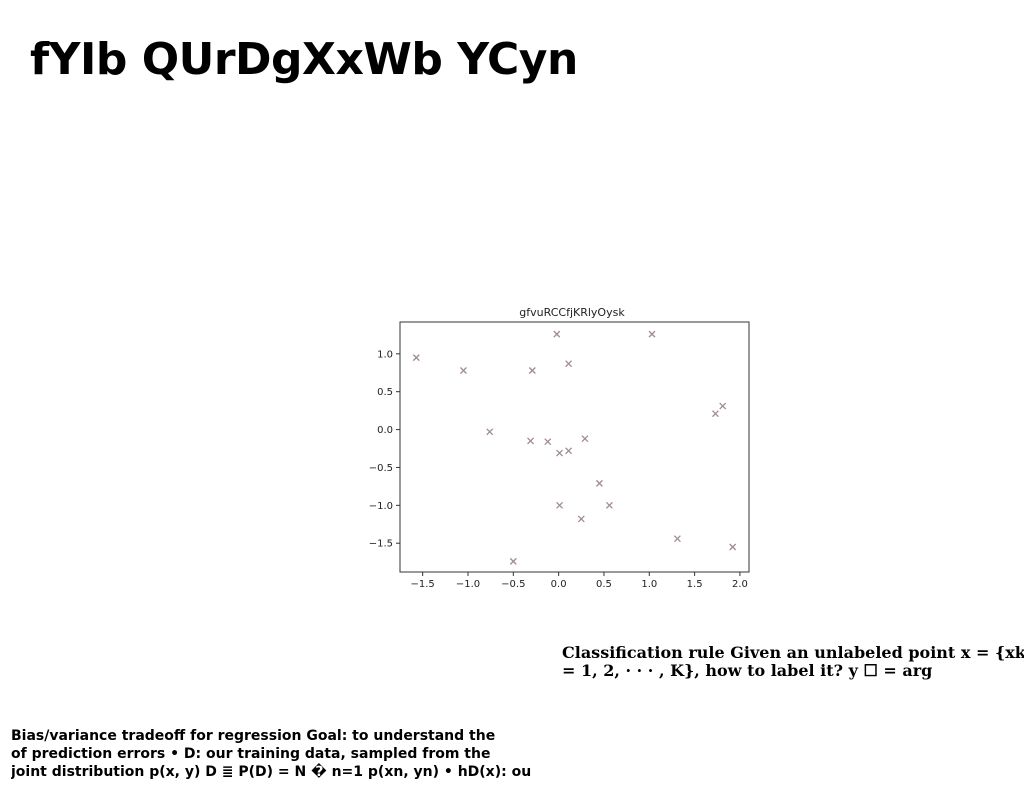  What do you see at coordinates (579, 581) in the screenshot?
I see `x-axis: −1.5 −1.0 −0.5 0.0 0.5 1.0 1.5 2.0` at bounding box center [579, 581].